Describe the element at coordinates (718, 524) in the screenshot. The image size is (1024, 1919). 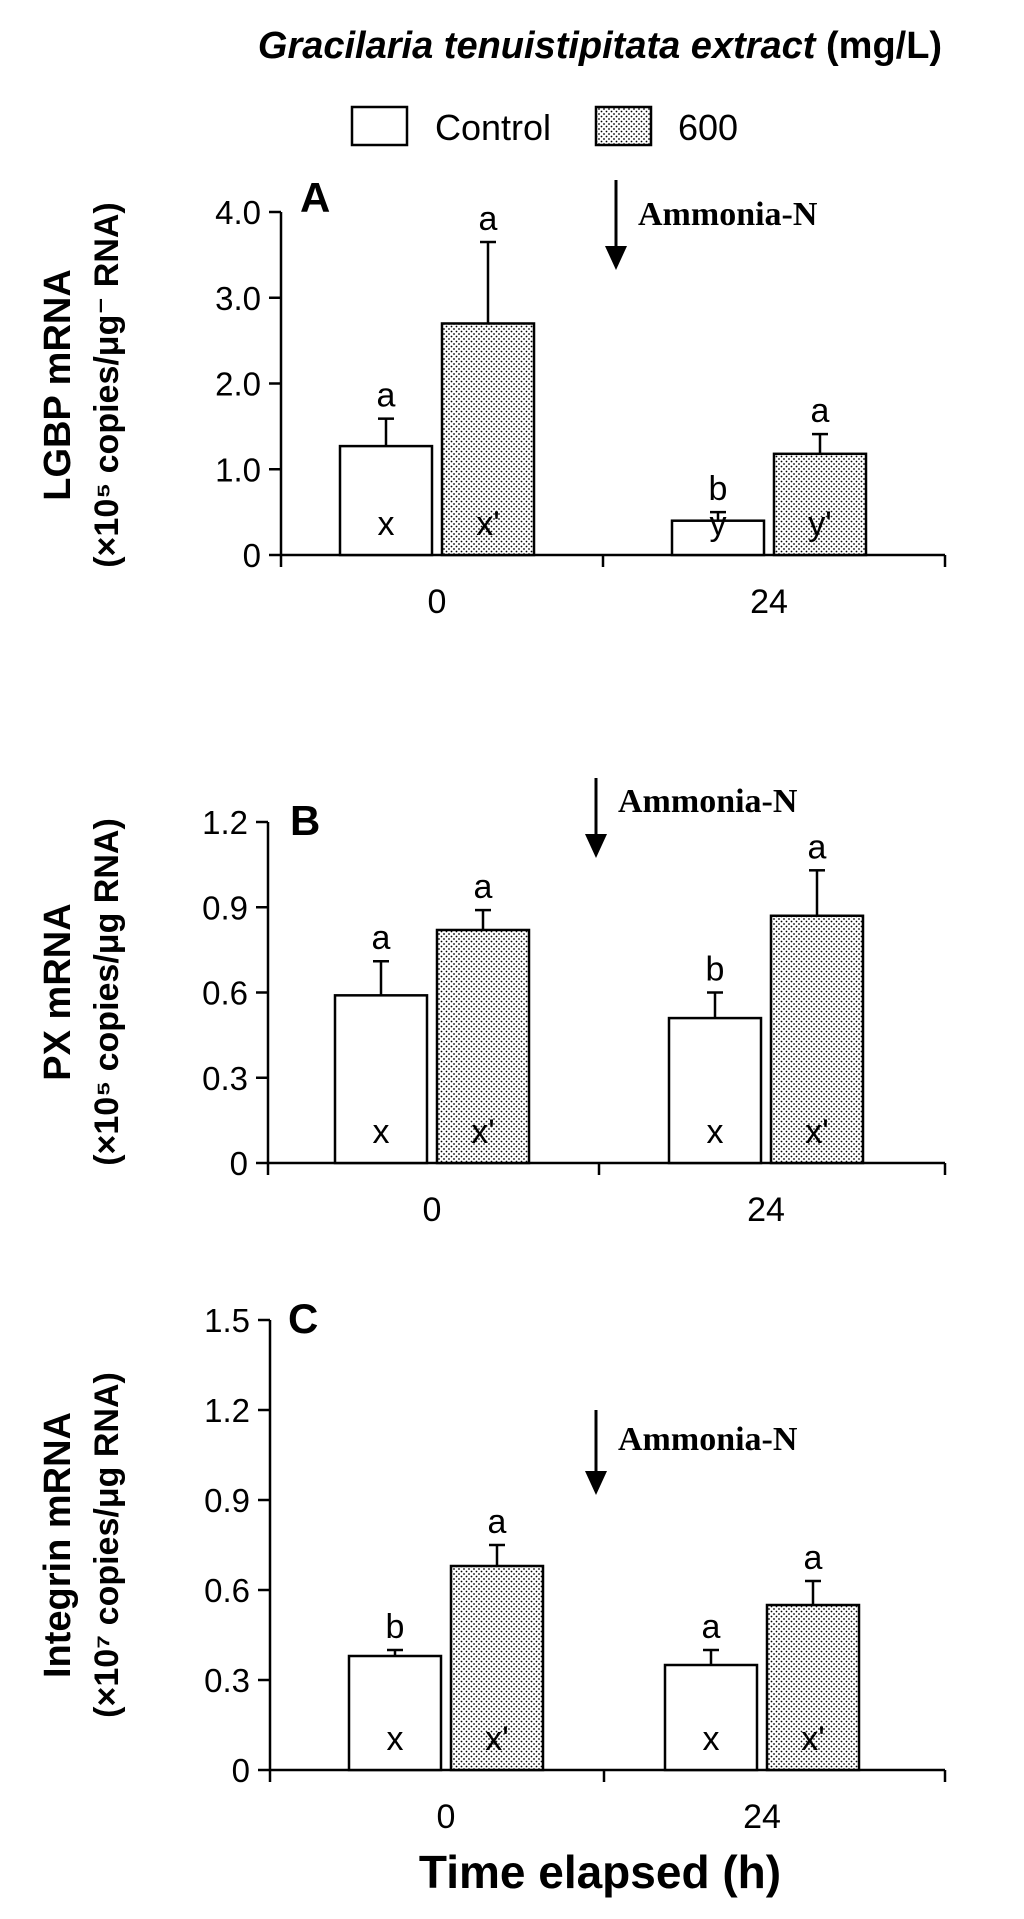
I see `bar-inner-letter: y` at that location.